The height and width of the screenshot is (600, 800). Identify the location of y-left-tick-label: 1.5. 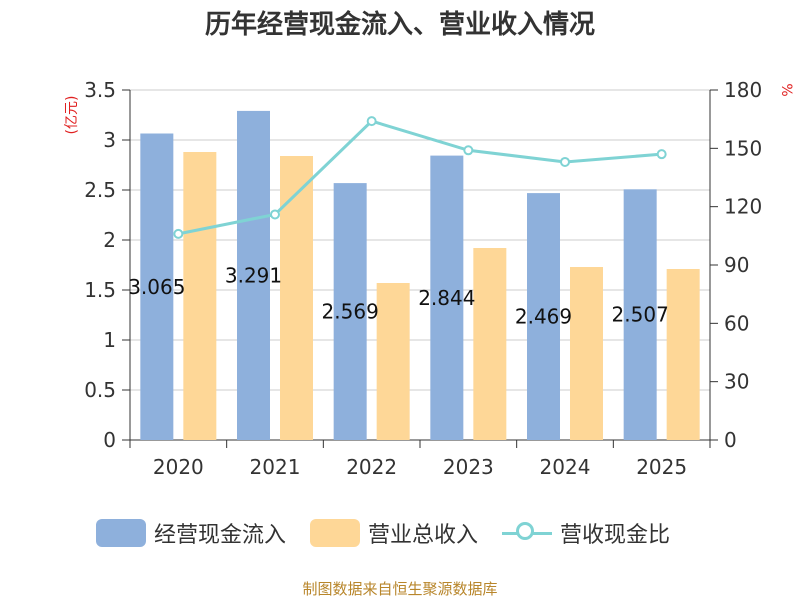
(100, 290).